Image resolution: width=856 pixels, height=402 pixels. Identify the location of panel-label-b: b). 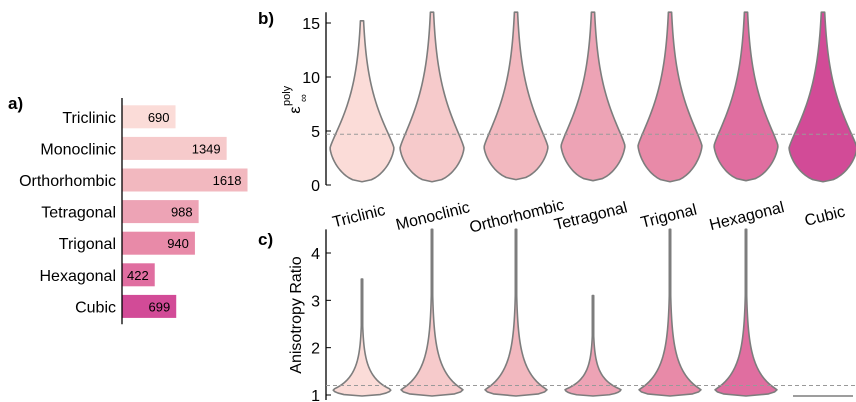
(266, 18).